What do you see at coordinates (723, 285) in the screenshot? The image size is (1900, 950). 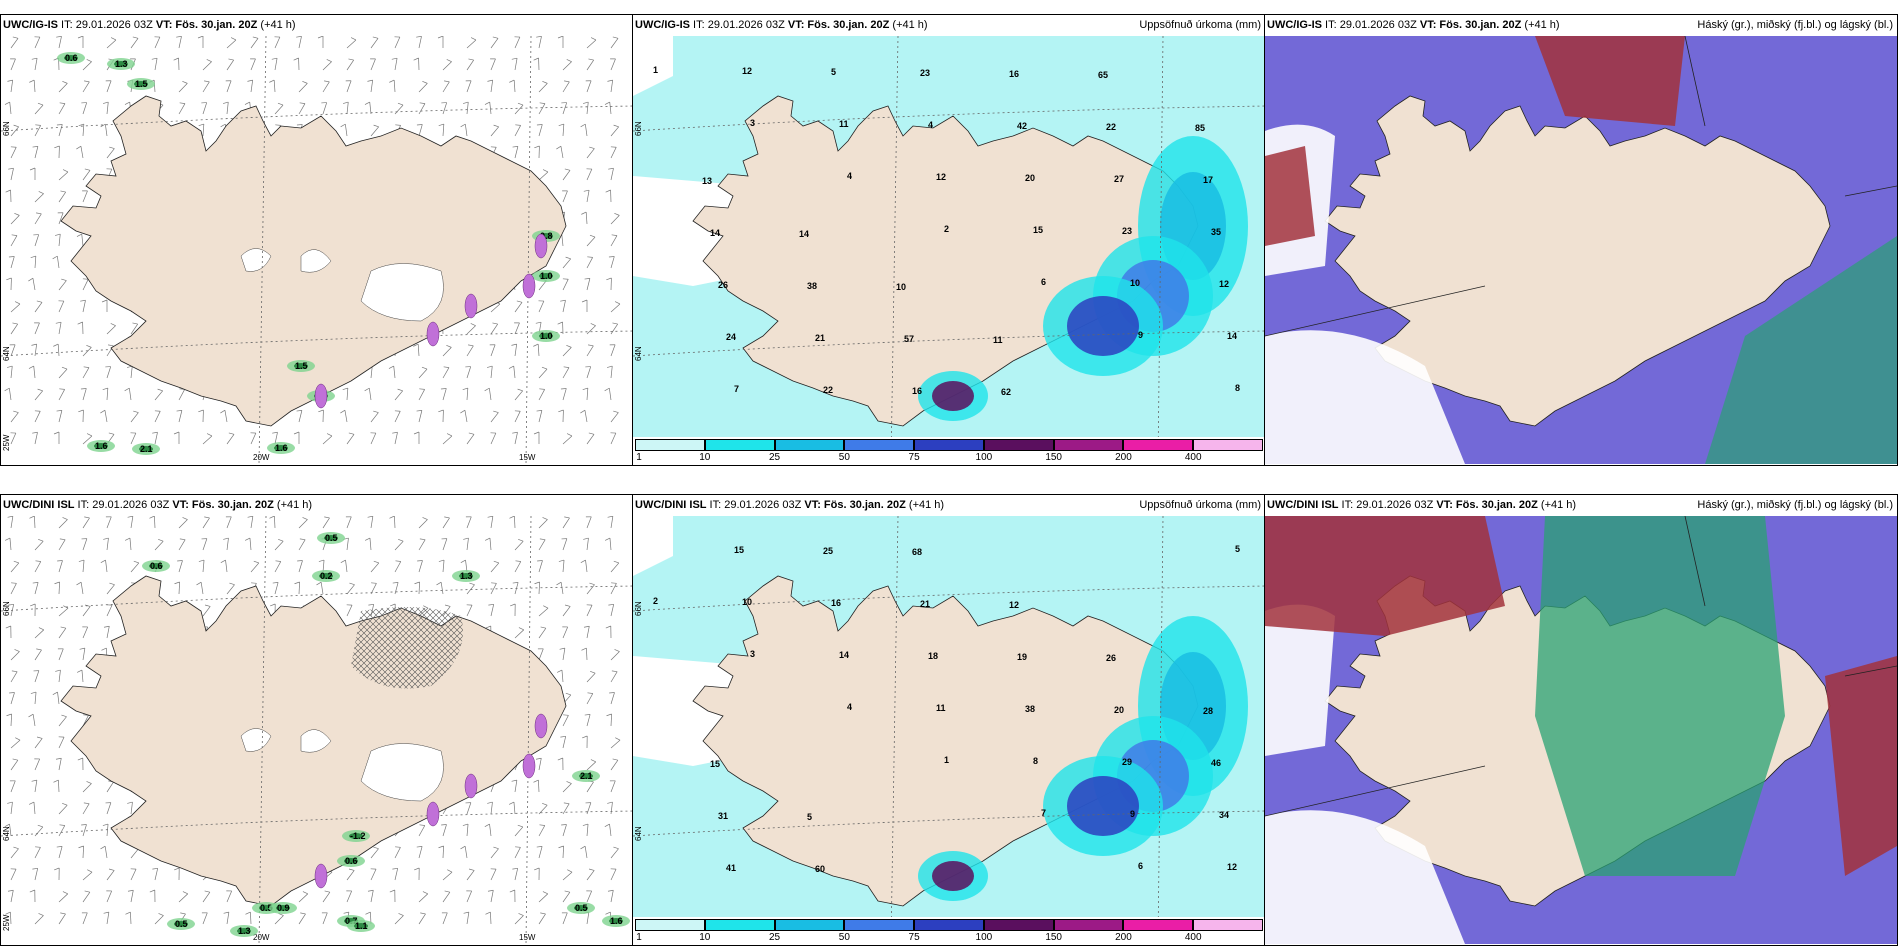 I see `precip-amount: 26` at bounding box center [723, 285].